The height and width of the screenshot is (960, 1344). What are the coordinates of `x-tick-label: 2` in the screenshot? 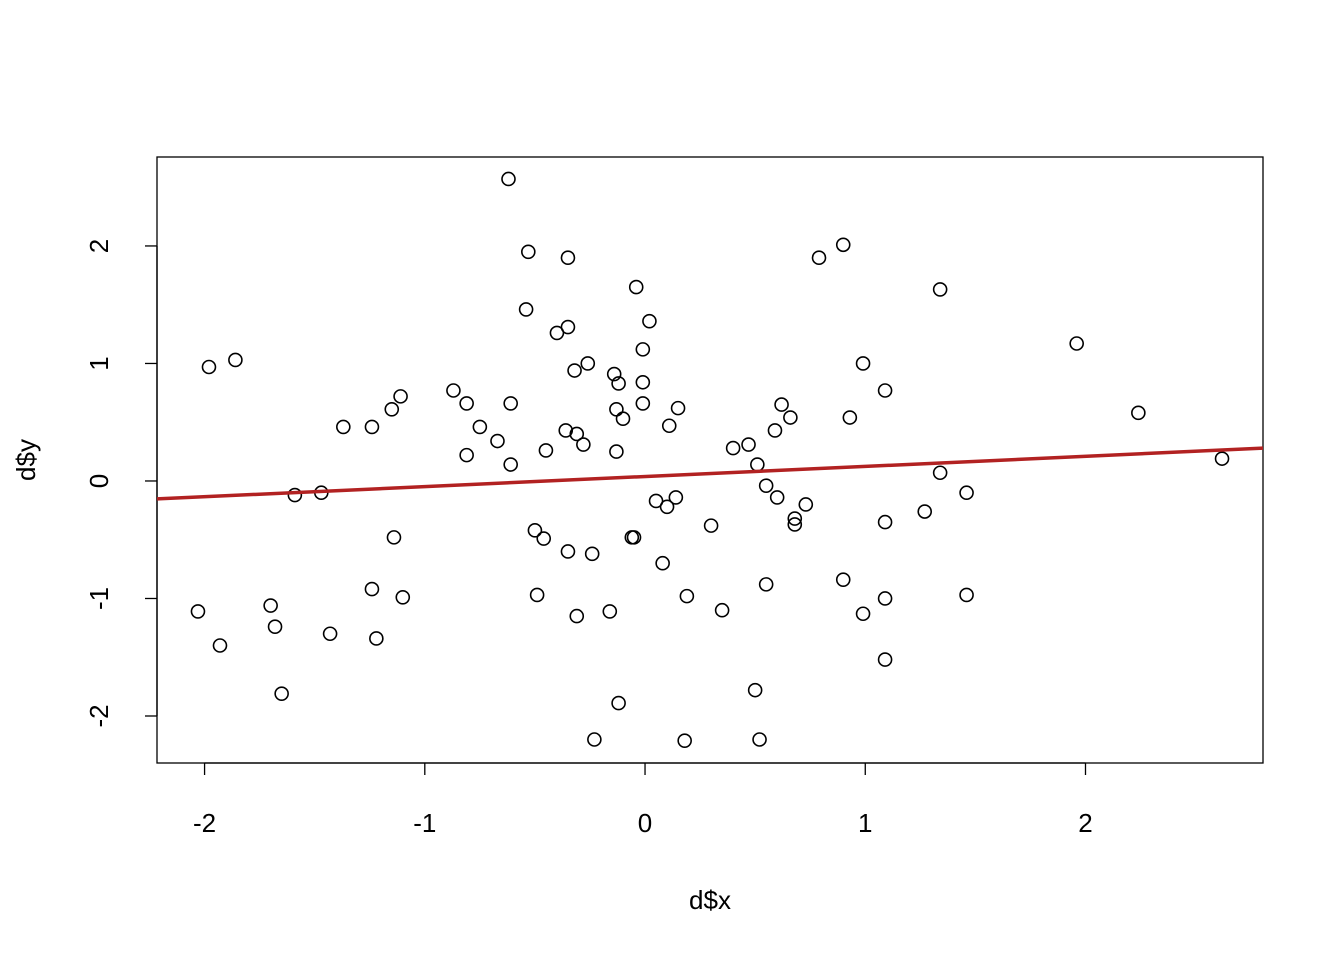 It's located at (1085, 823).